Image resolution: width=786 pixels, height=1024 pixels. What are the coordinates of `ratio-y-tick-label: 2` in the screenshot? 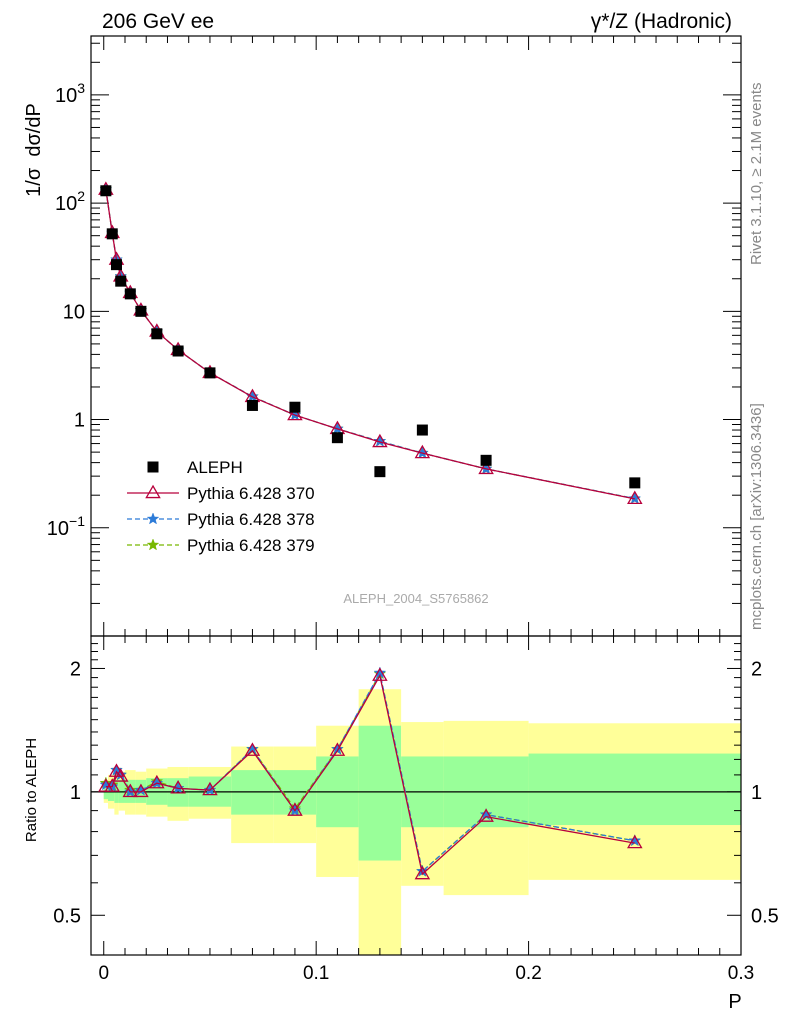 It's located at (75, 669).